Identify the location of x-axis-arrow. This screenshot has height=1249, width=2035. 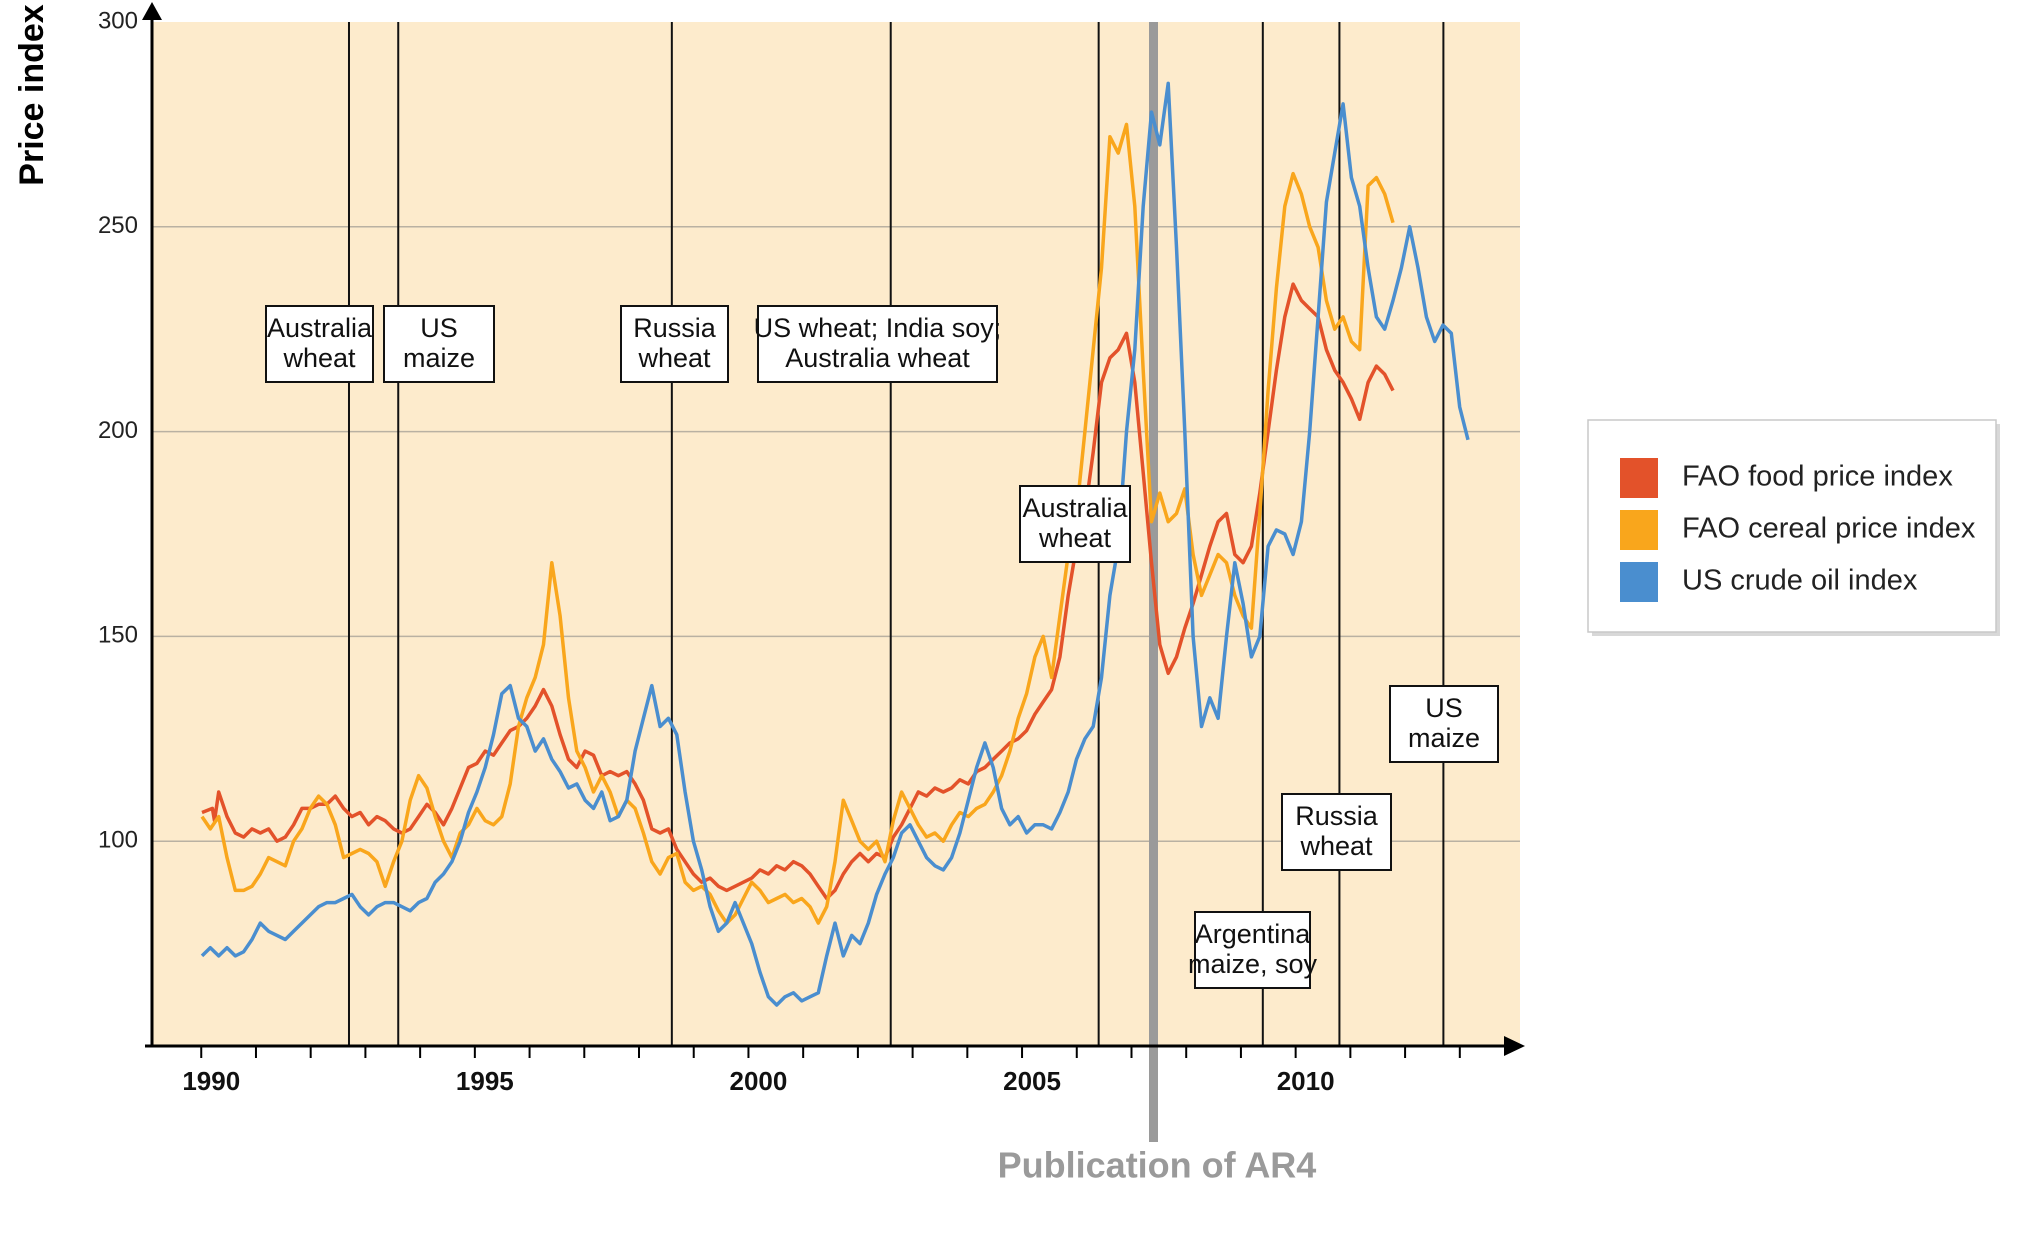
(1514, 1046).